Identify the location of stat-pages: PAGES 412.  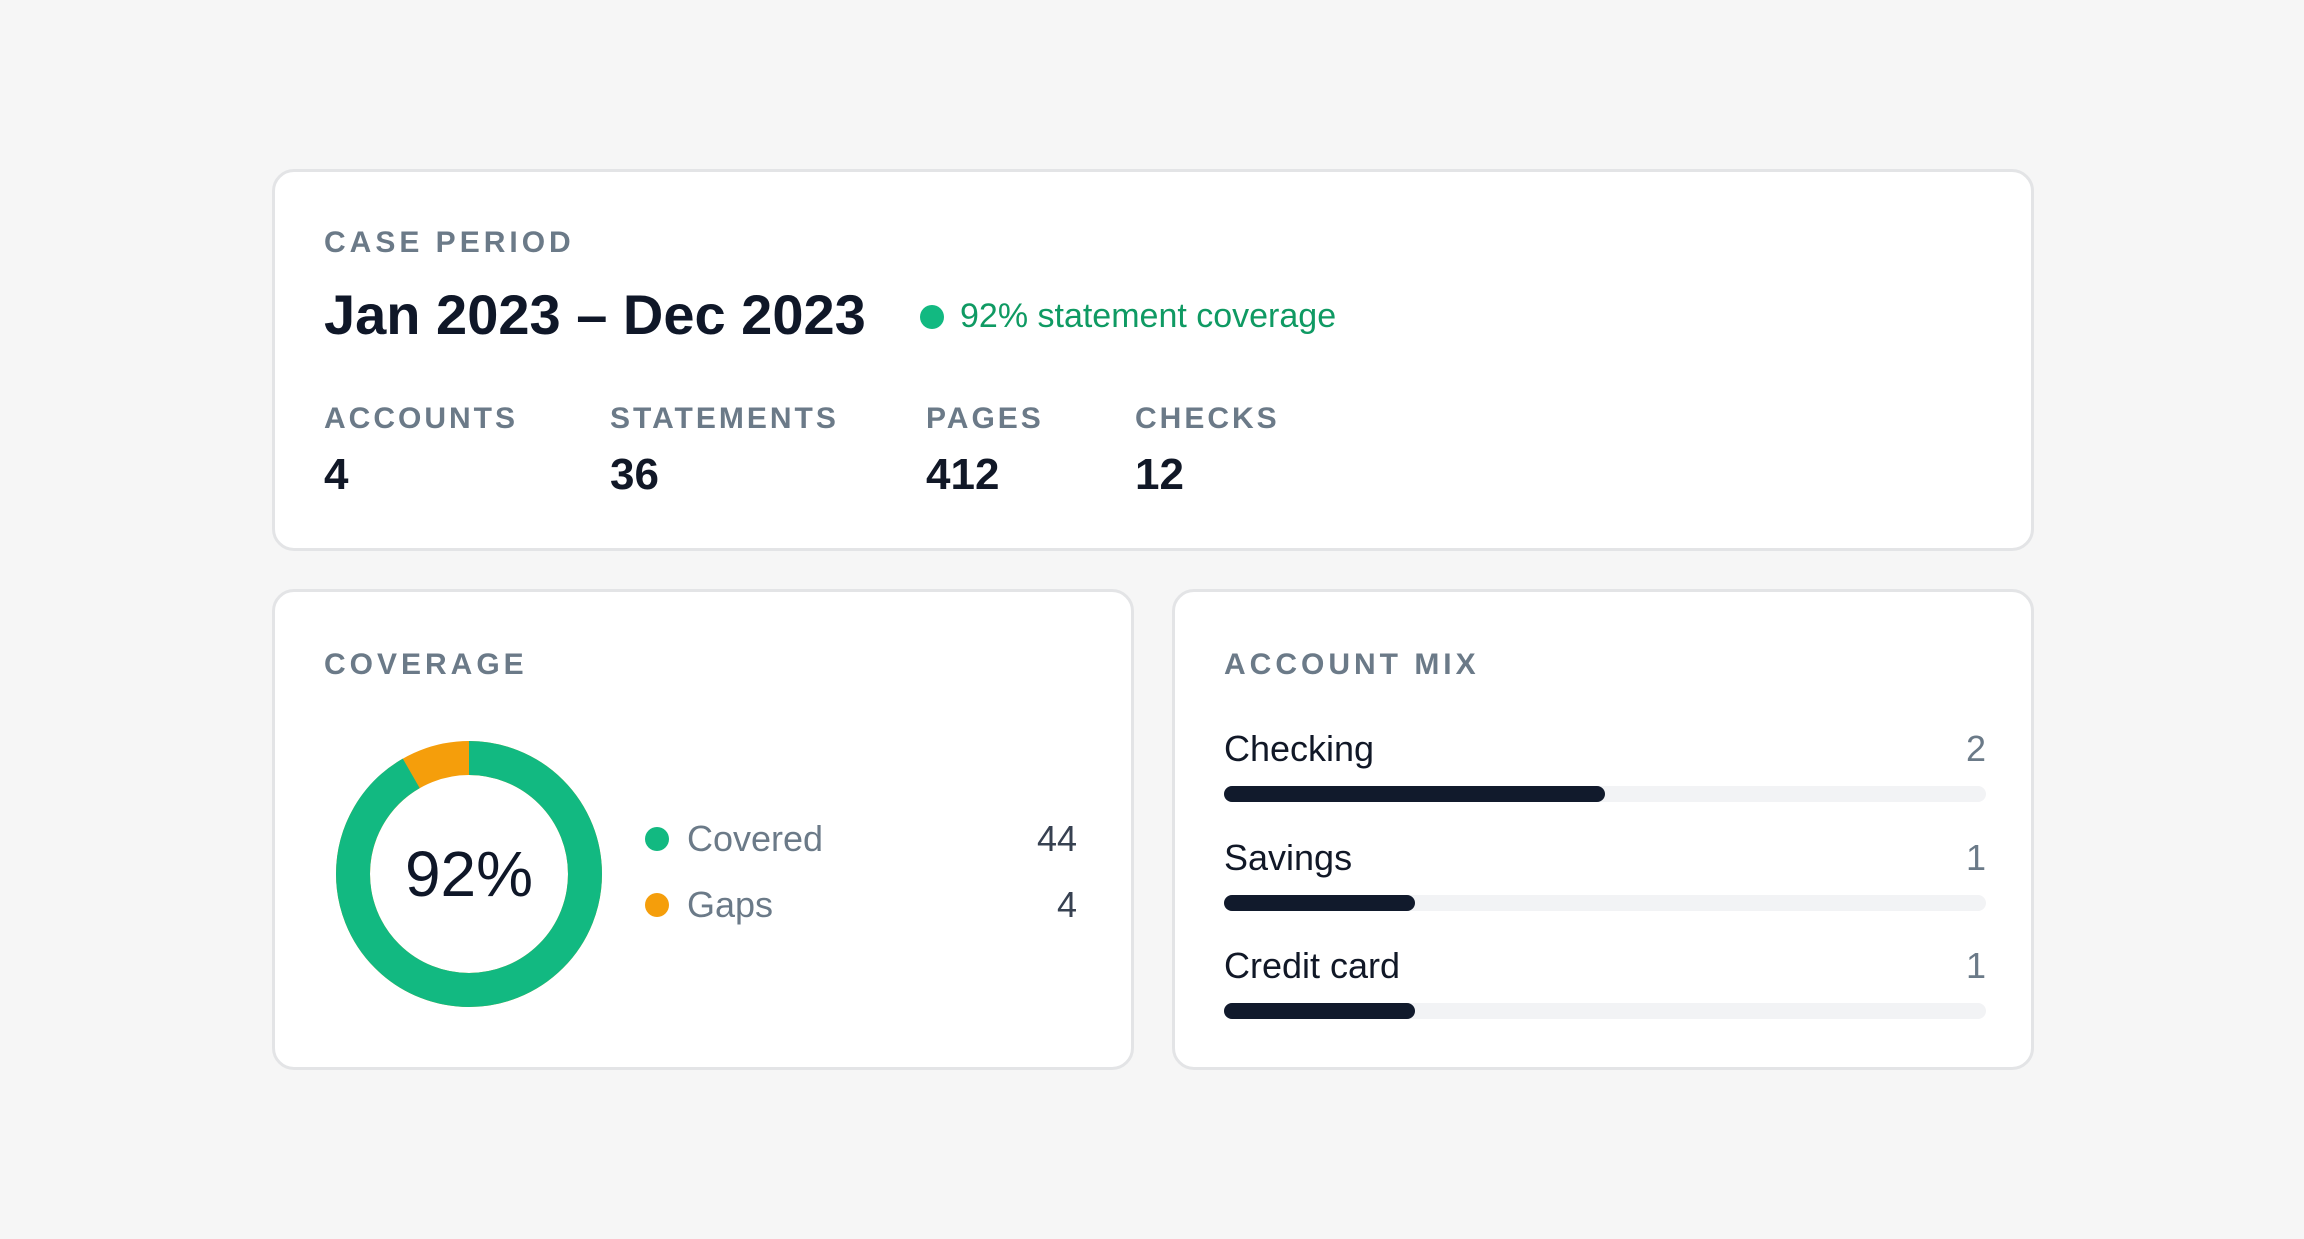
(985, 451).